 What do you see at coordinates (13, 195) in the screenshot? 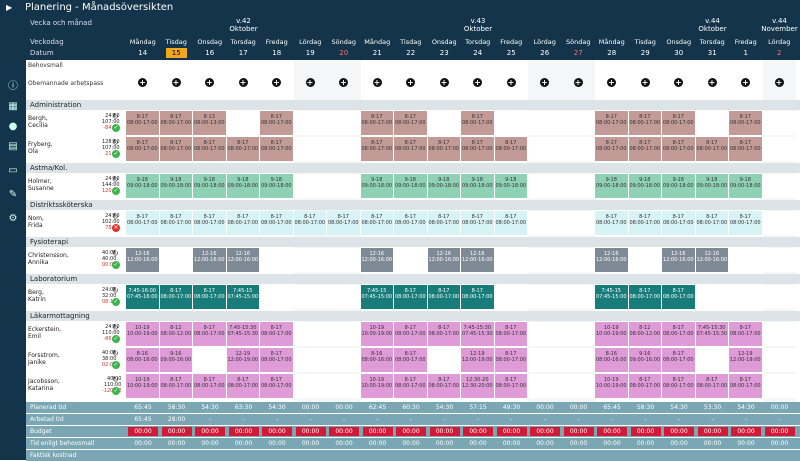
I see `wrench-icon: ✎` at bounding box center [13, 195].